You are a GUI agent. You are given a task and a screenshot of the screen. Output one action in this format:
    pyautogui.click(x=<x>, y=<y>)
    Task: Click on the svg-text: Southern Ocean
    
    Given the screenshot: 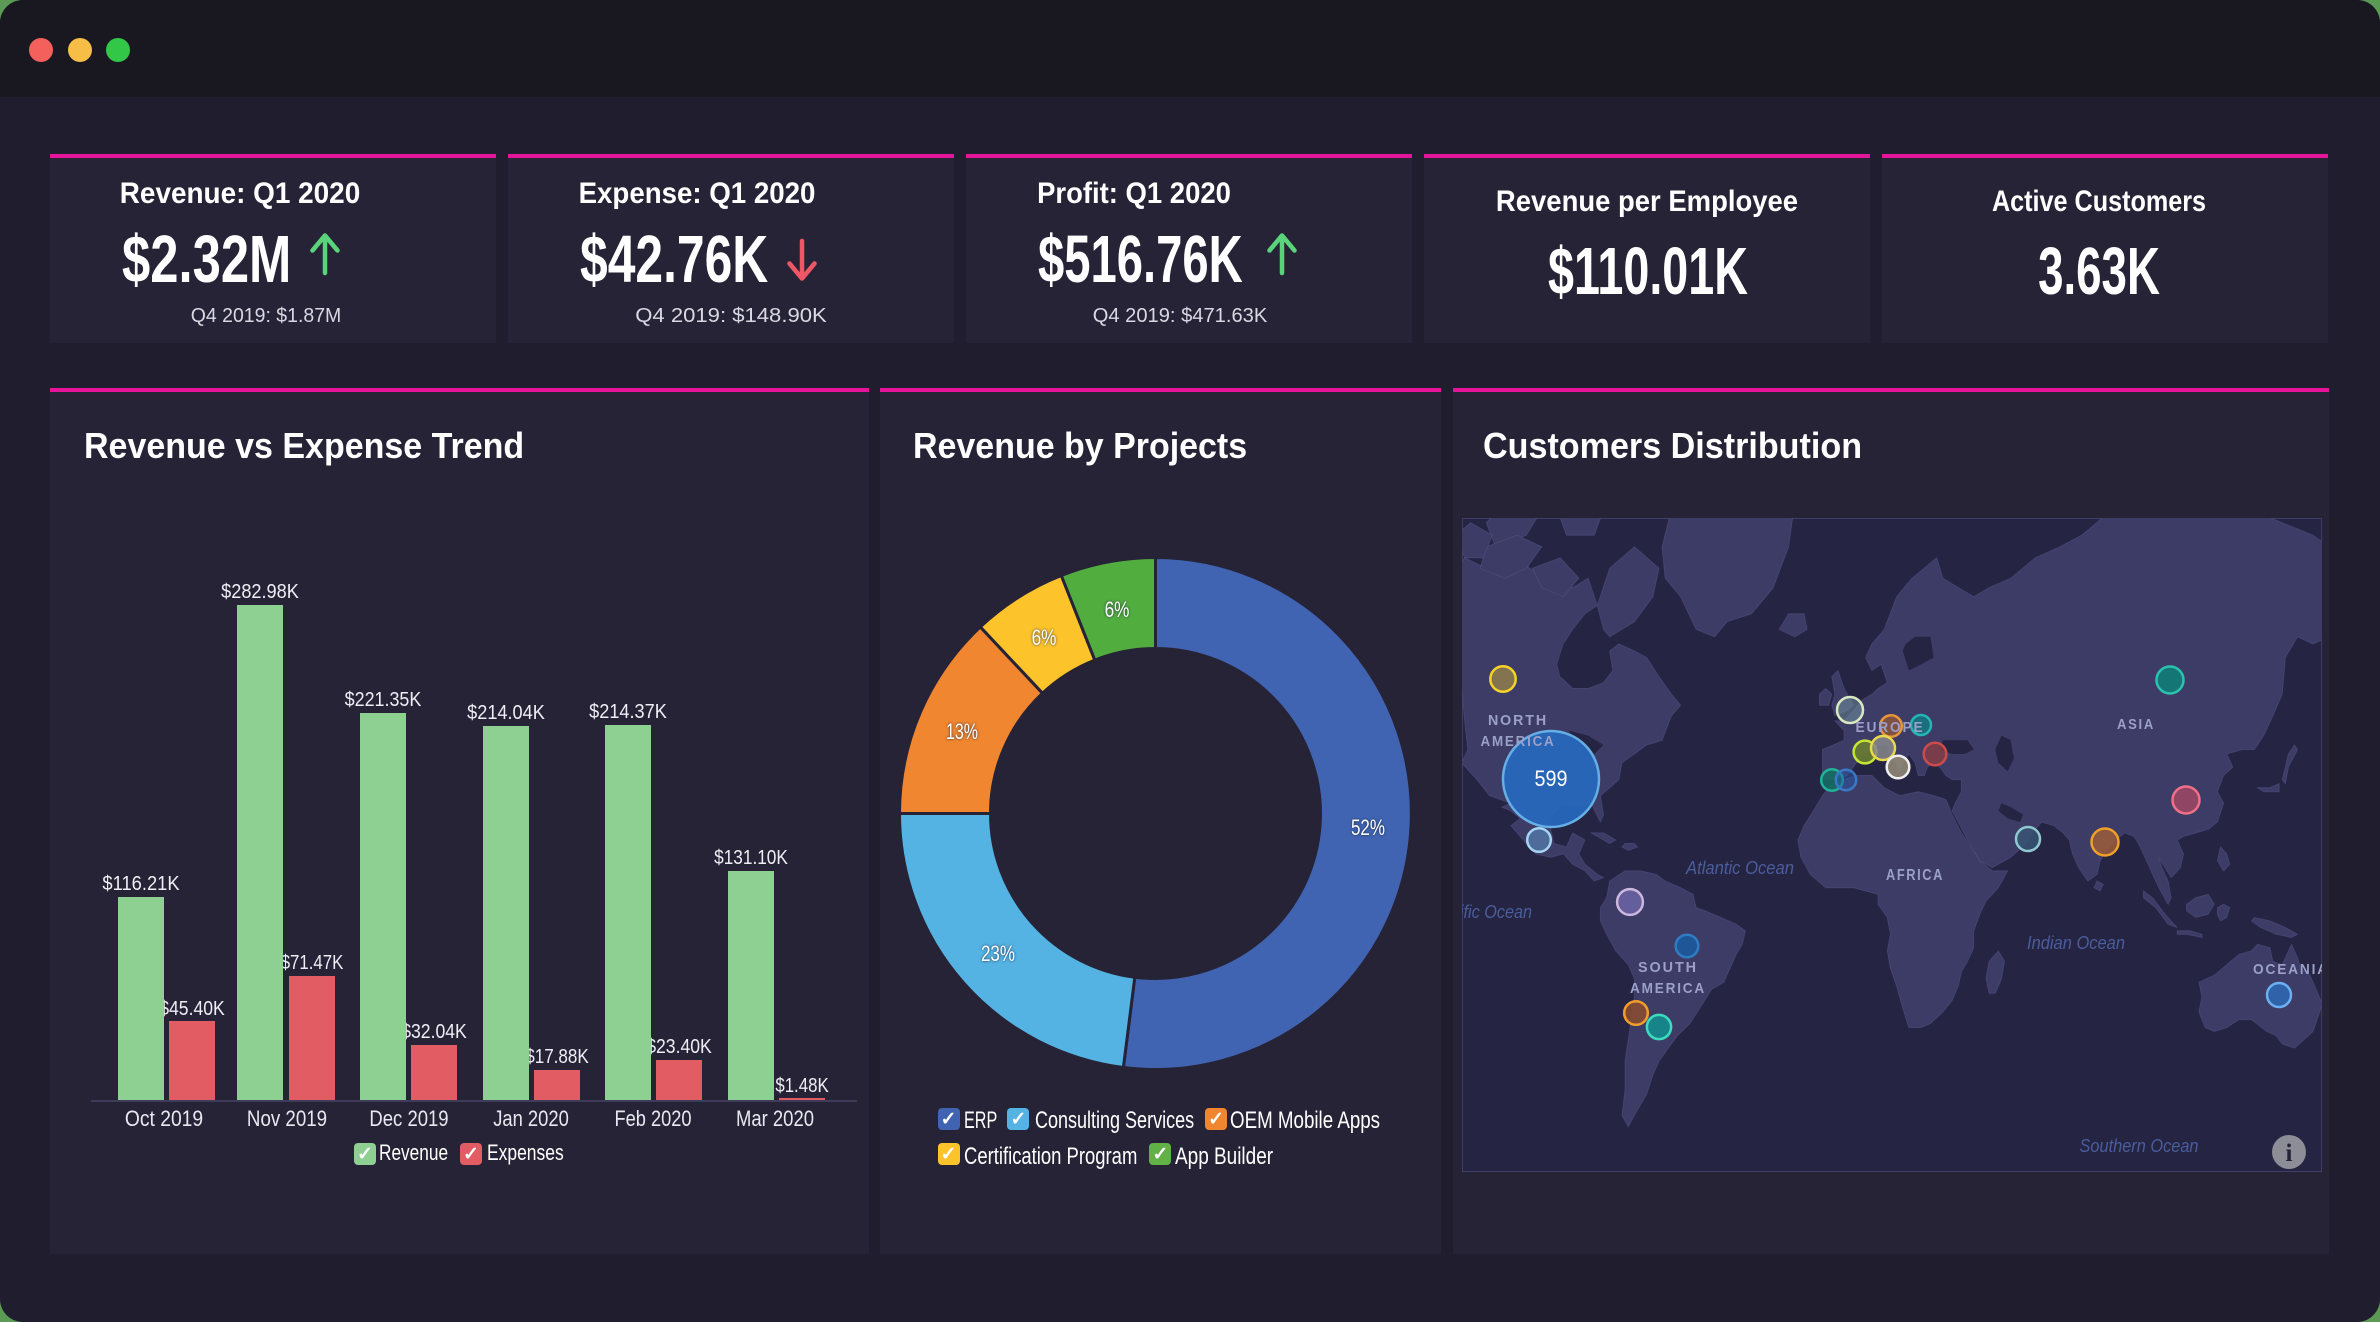 What is the action you would take?
    pyautogui.click(x=2139, y=1146)
    